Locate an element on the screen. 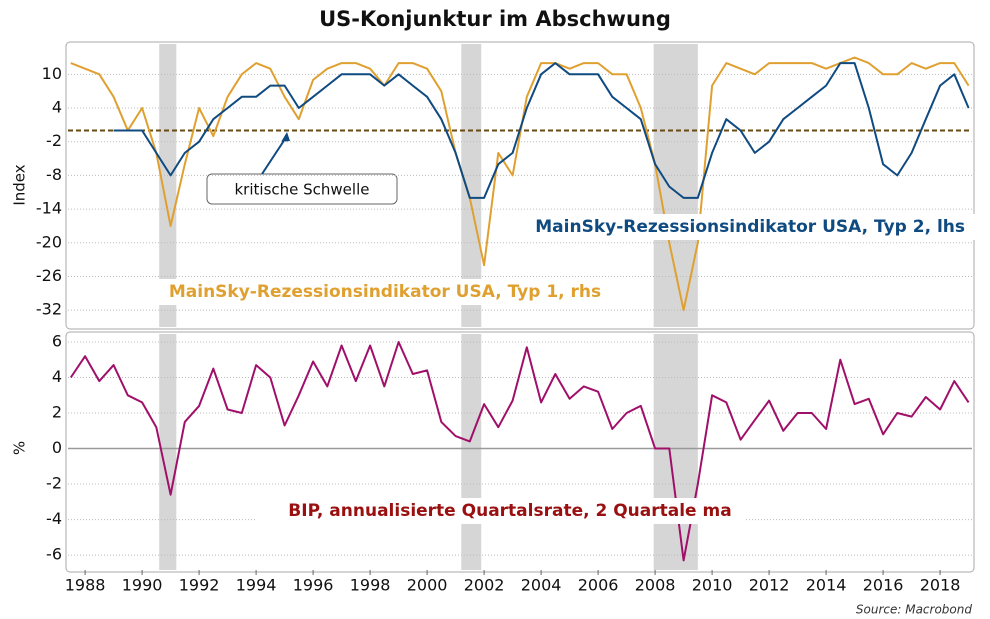  y-tick-label: -8 is located at coordinates (54, 174).